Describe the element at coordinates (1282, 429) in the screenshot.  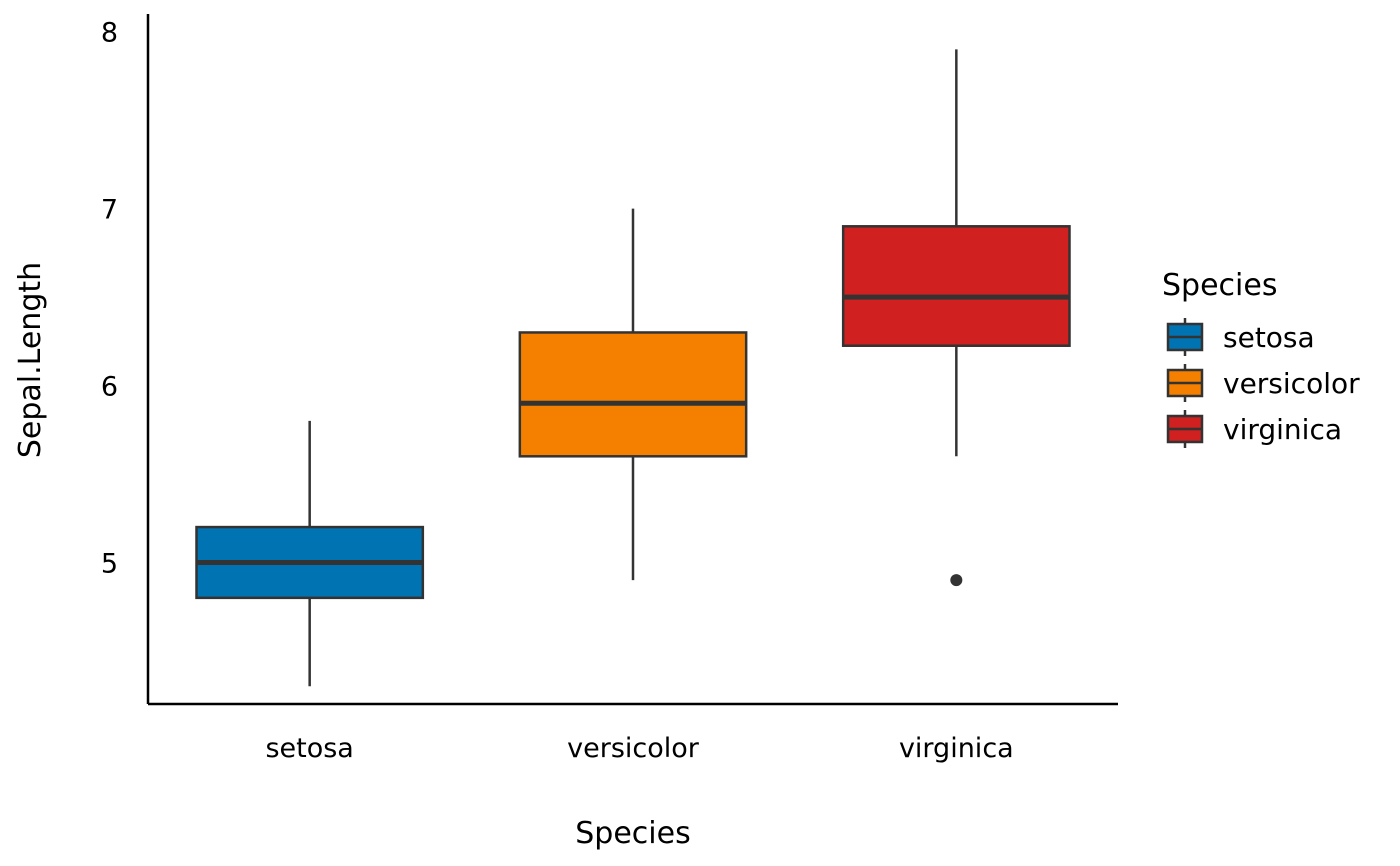
I see `legend-label: virginica` at that location.